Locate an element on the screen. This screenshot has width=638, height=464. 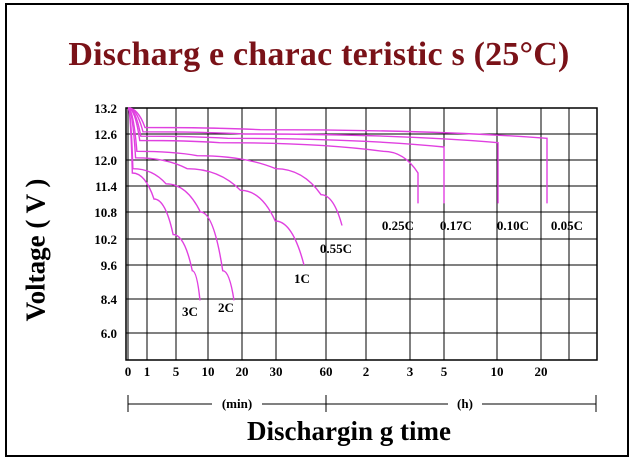
y-tick-label: 12.6 is located at coordinates (105, 134).